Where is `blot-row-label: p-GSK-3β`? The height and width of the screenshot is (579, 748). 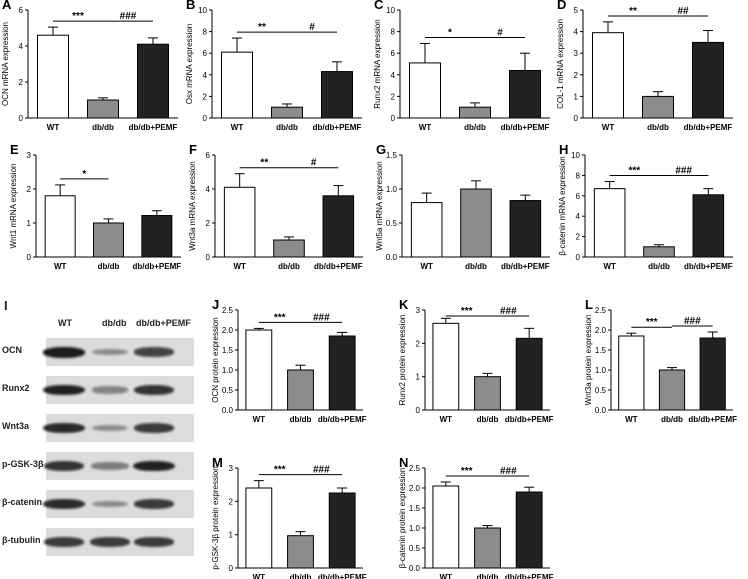 blot-row-label: p-GSK-3β is located at coordinates (23, 464).